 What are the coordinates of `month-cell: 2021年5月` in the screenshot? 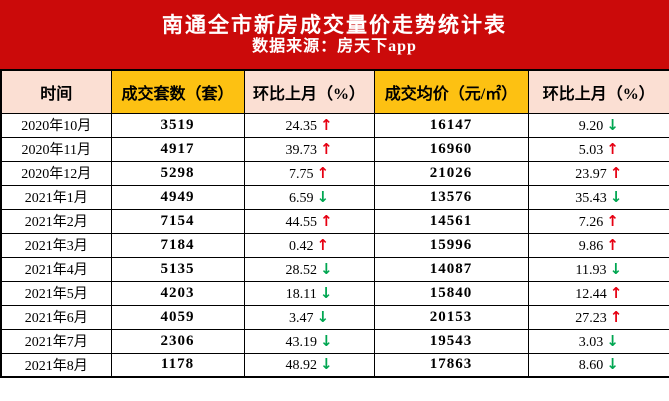 It's located at (56, 293).